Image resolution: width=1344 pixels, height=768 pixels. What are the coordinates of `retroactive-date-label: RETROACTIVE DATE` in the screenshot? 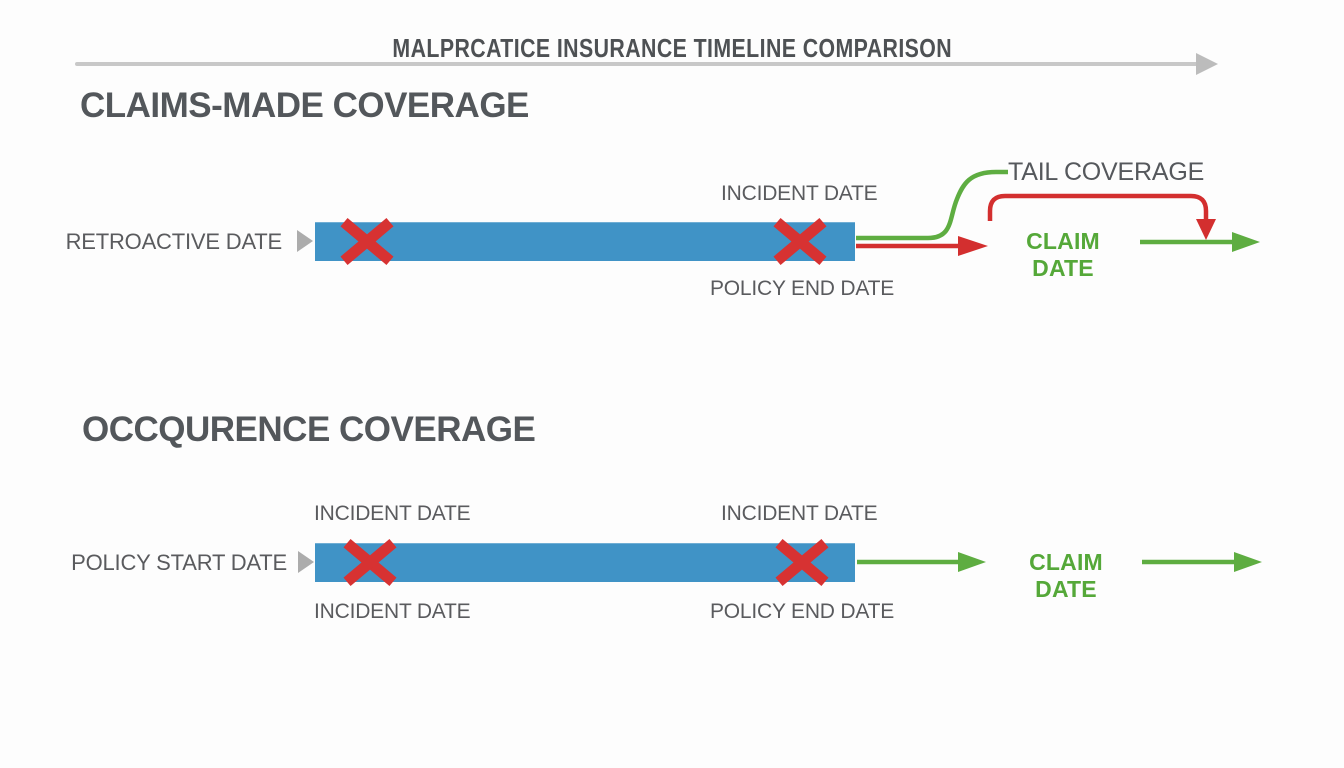 It's located at (174, 241).